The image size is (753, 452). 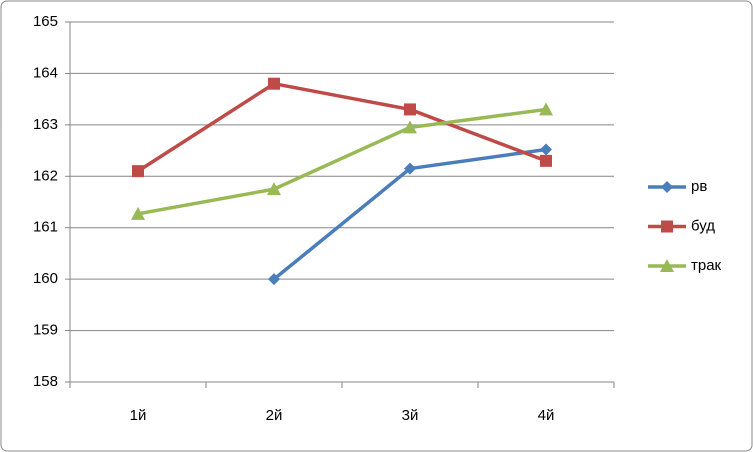 What do you see at coordinates (45, 381) in the screenshot?
I see `y-tick-label: 158` at bounding box center [45, 381].